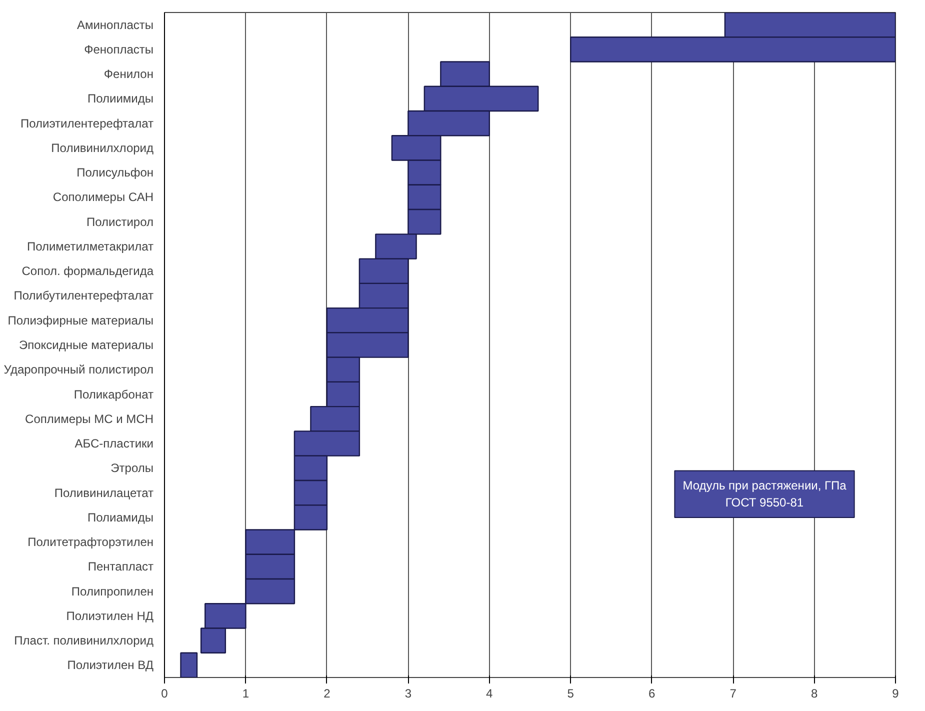 This screenshot has width=925, height=711. Describe the element at coordinates (132, 468) in the screenshot. I see `y-tick-label: Этролы` at that location.